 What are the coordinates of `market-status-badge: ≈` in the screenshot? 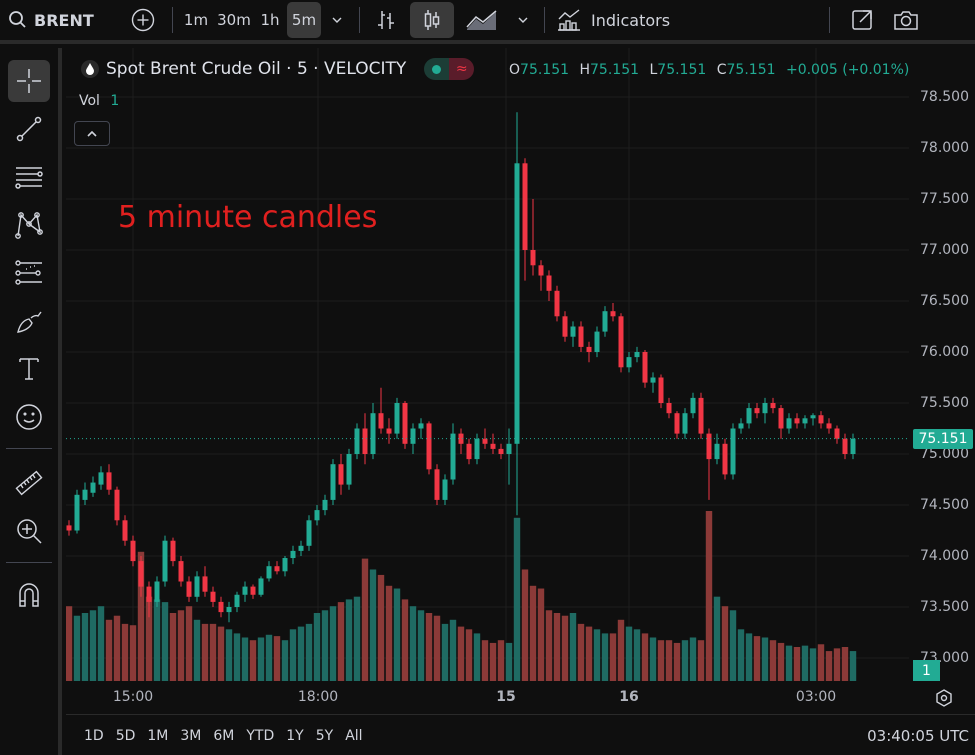 It's located at (449, 69).